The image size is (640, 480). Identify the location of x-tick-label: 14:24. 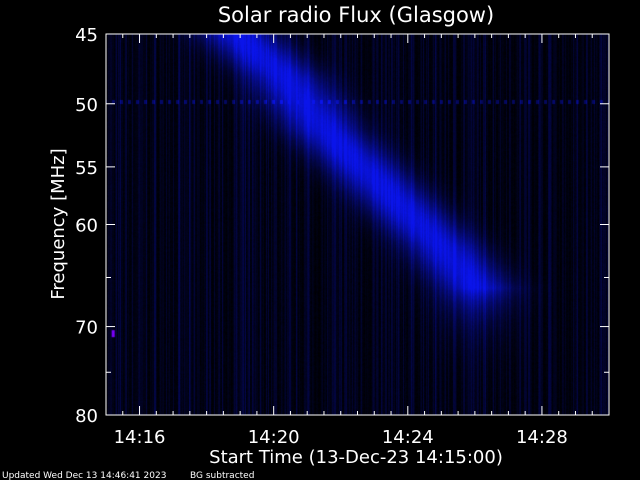
(408, 437).